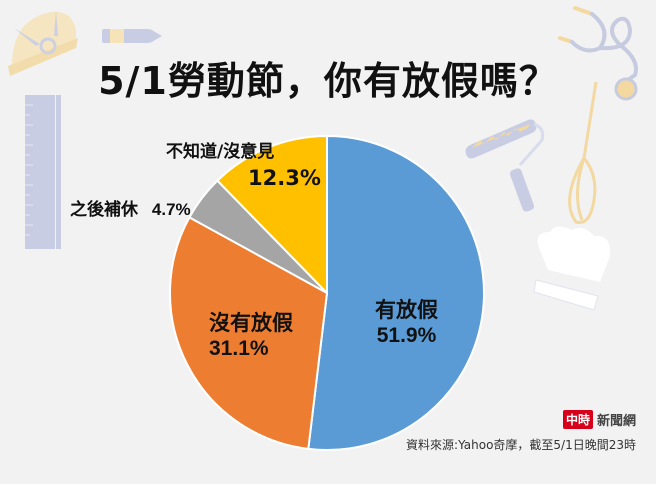 This screenshot has width=656, height=484. I want to click on label-later-name: 之後補休, so click(104, 210).